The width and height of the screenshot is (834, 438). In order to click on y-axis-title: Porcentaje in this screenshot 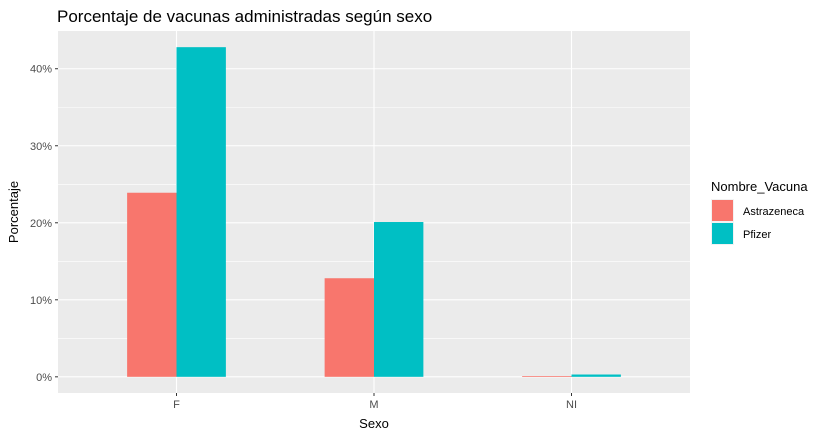, I will do `click(13, 212)`.